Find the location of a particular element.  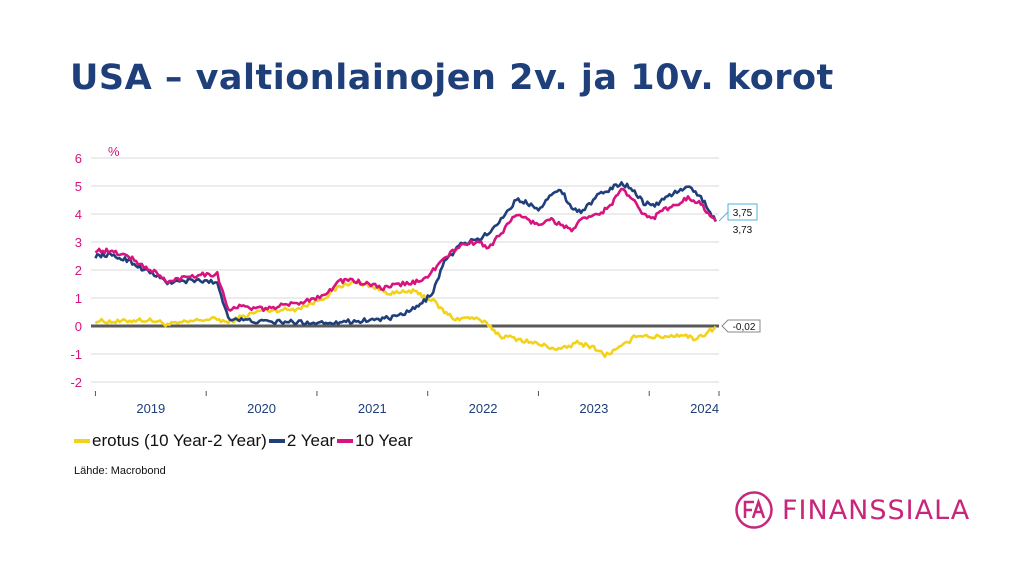

end-label-connector is located at coordinates (723, 216).